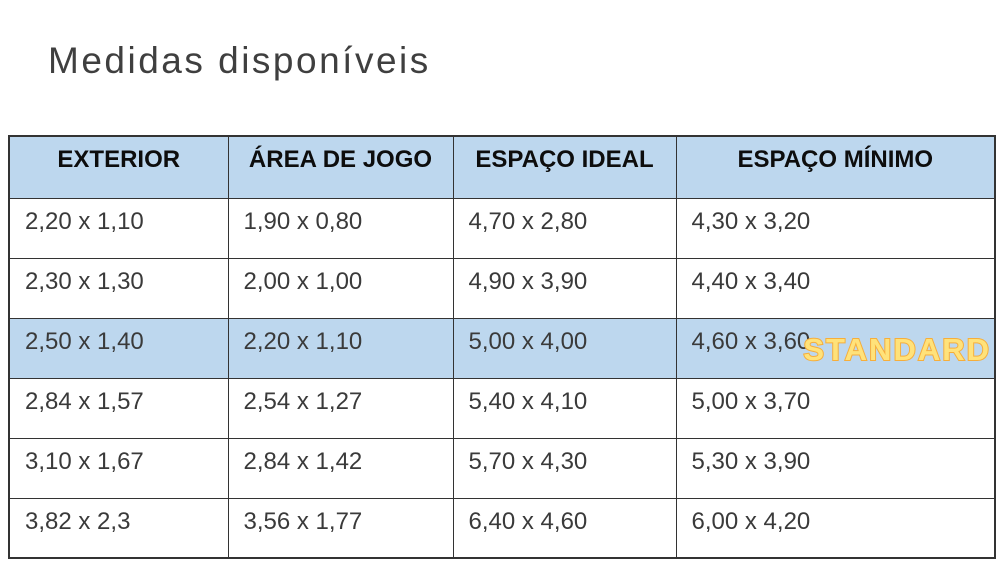 This screenshot has width=1000, height=561. I want to click on cell-espaco-ideal: 5,00 x 4,00, so click(564, 348).